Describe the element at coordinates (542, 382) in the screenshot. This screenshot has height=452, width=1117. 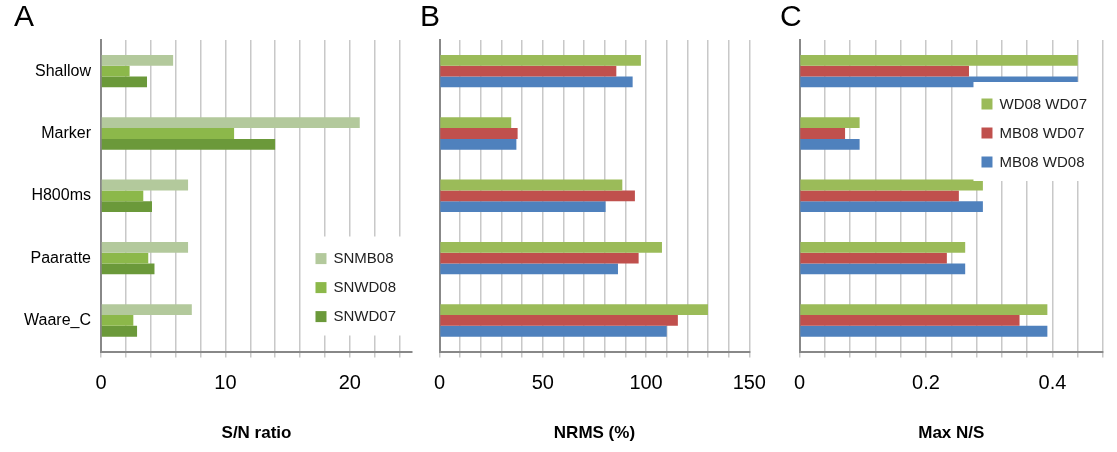
I see `x-tick-label: 50` at that location.